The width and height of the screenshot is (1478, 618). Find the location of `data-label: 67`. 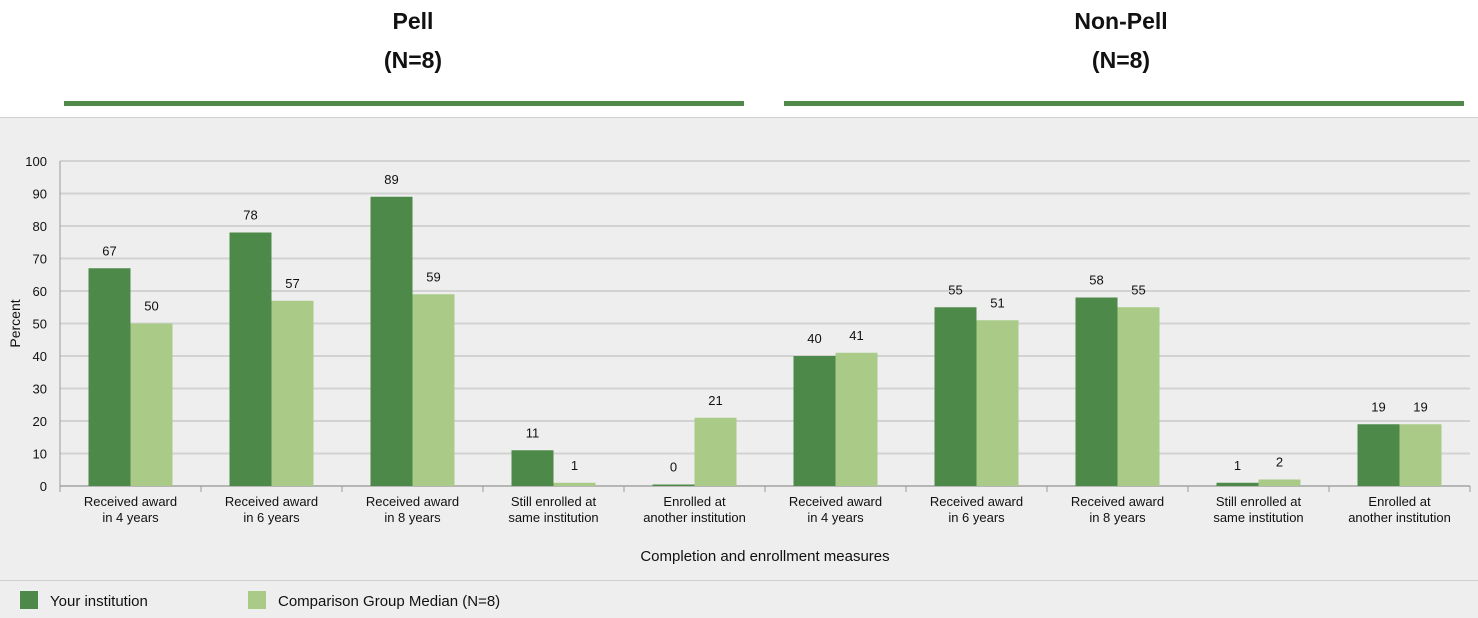

data-label: 67 is located at coordinates (109, 250).